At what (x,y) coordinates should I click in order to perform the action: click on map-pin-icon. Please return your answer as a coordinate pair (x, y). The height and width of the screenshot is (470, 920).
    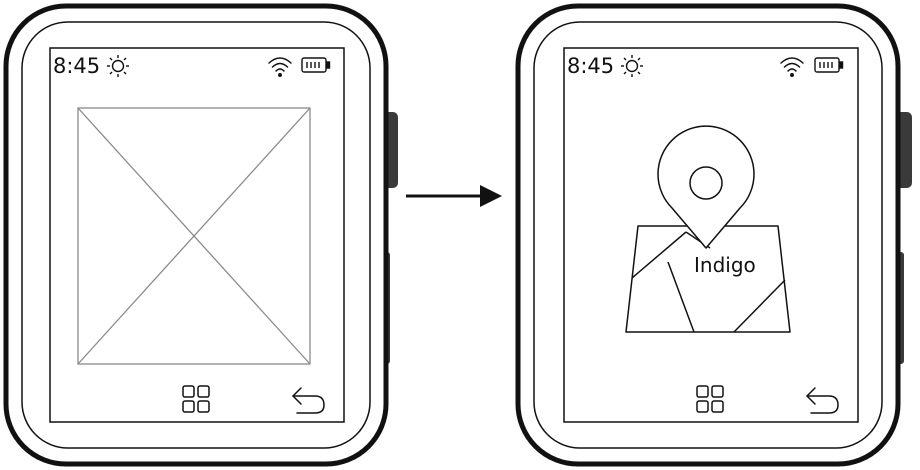
    Looking at the image, I should click on (706, 187).